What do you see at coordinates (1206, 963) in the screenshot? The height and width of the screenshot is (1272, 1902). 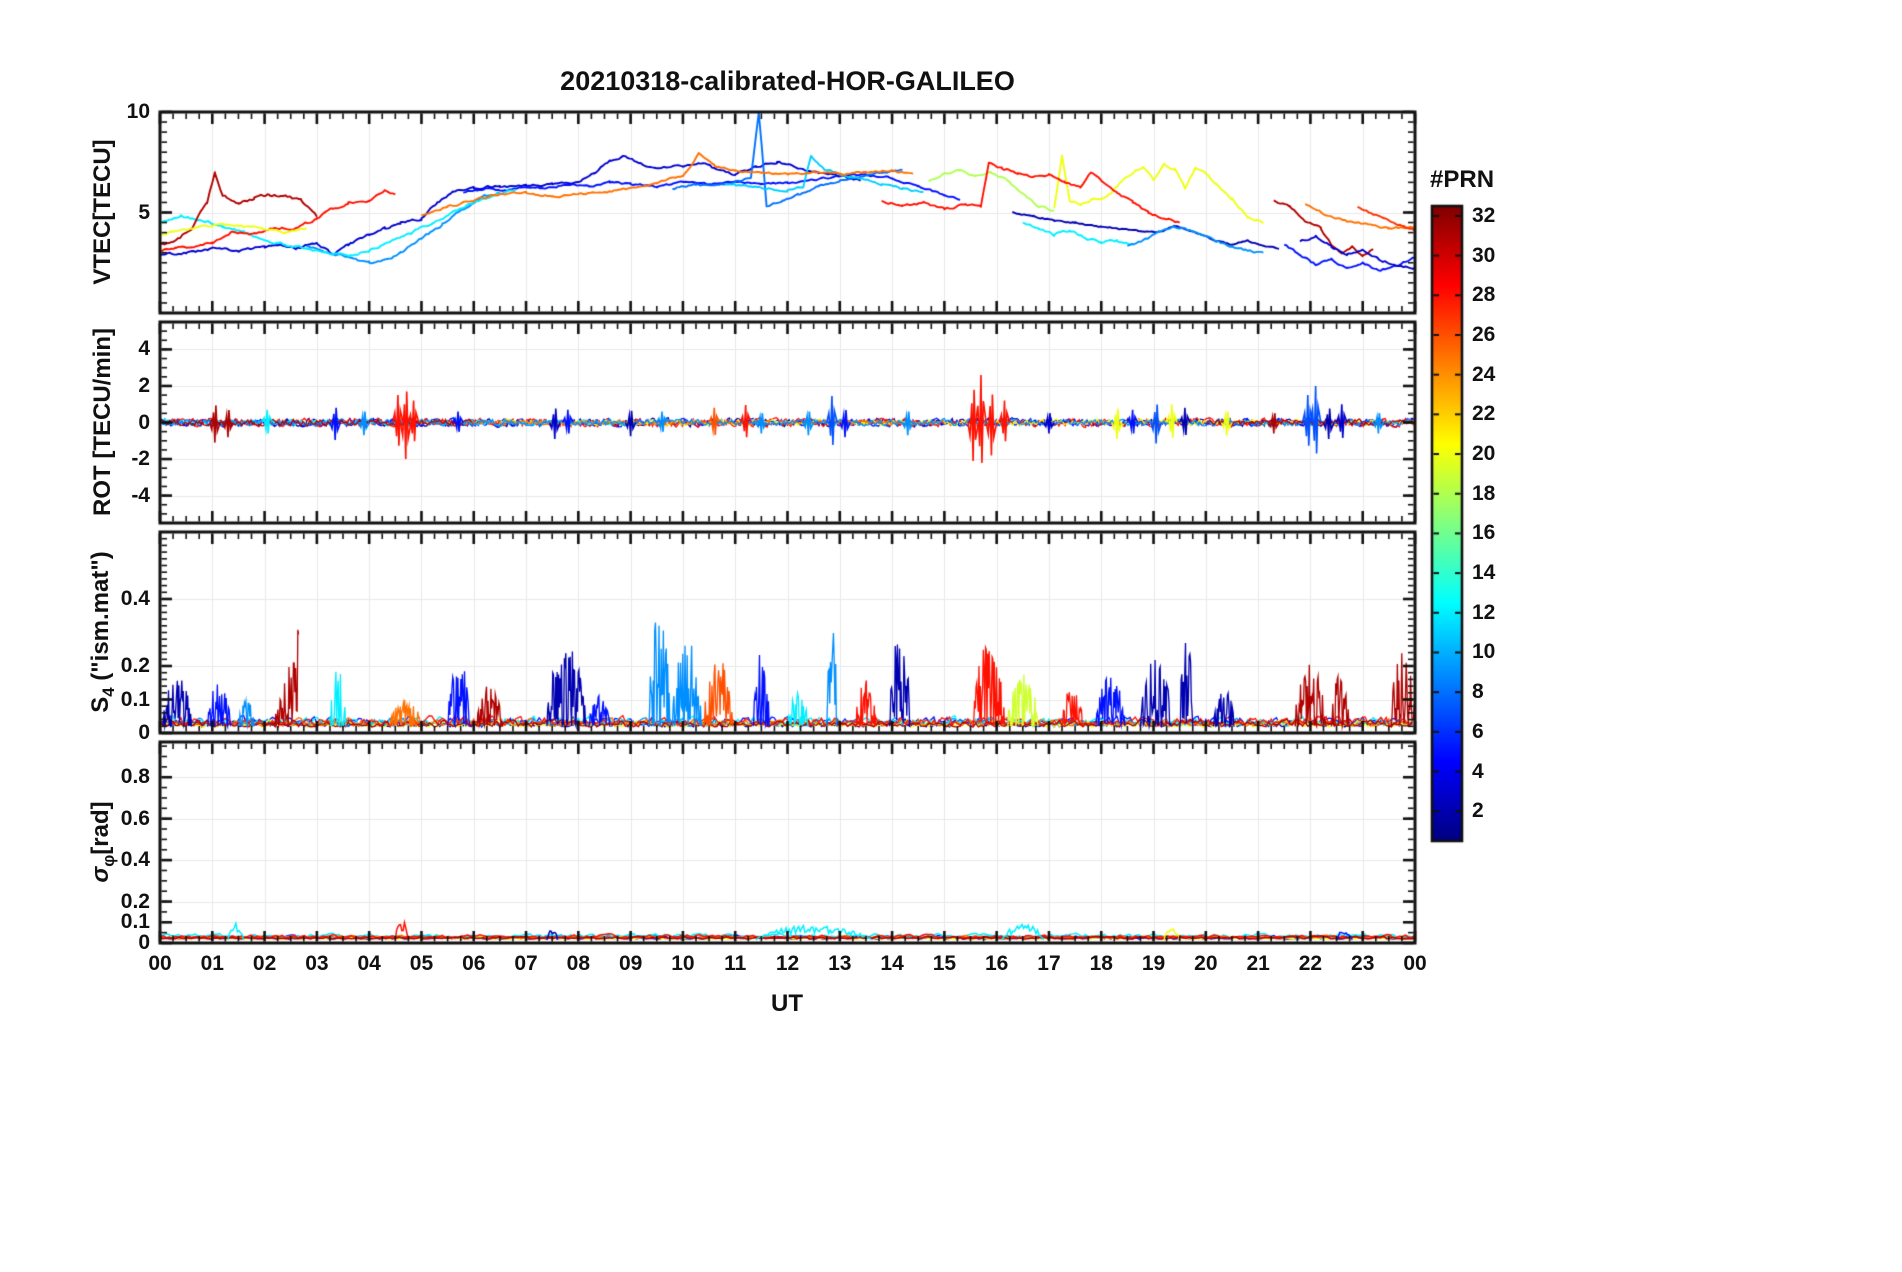 I see `x-tick-label: 20` at bounding box center [1206, 963].